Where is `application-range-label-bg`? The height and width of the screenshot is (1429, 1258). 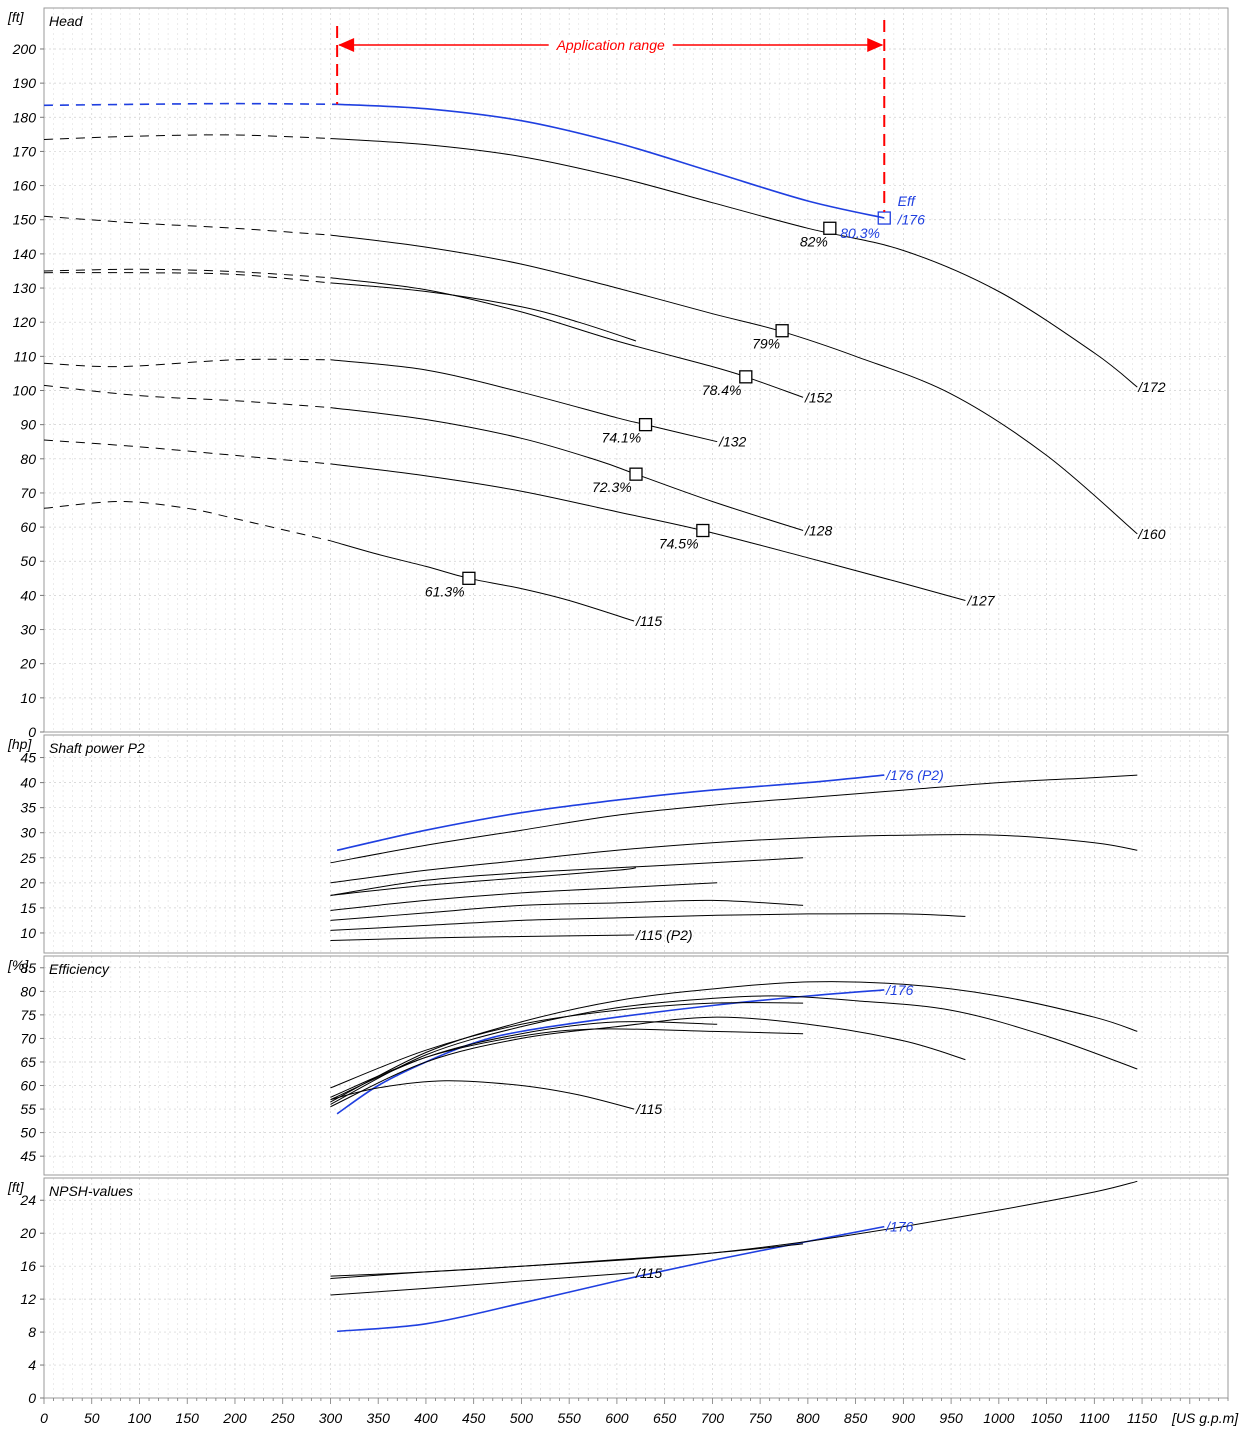
application-range-label-bg is located at coordinates (610, 44).